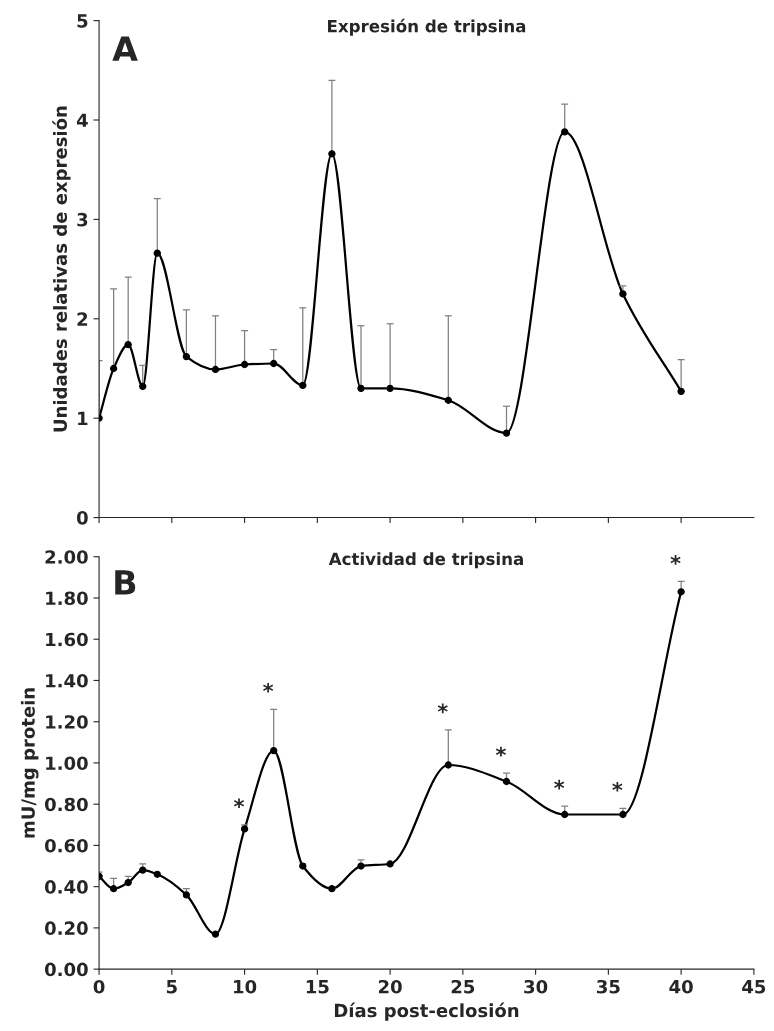 The width and height of the screenshot is (774, 1031). What do you see at coordinates (463, 986) in the screenshot?
I see `x-tick-label: 25` at bounding box center [463, 986].